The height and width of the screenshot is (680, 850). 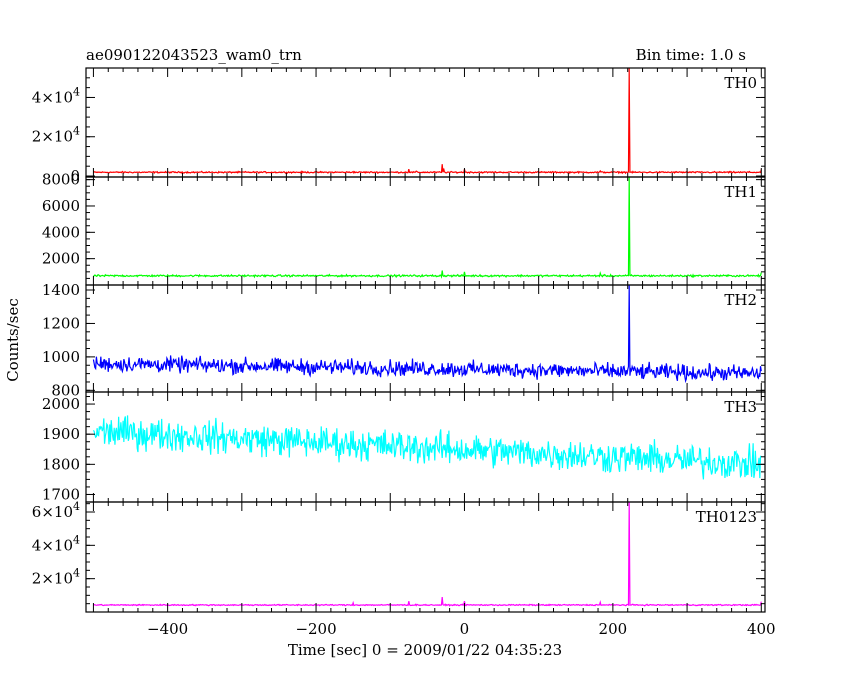 I want to click on y-tick-label: 0, so click(x=75, y=176).